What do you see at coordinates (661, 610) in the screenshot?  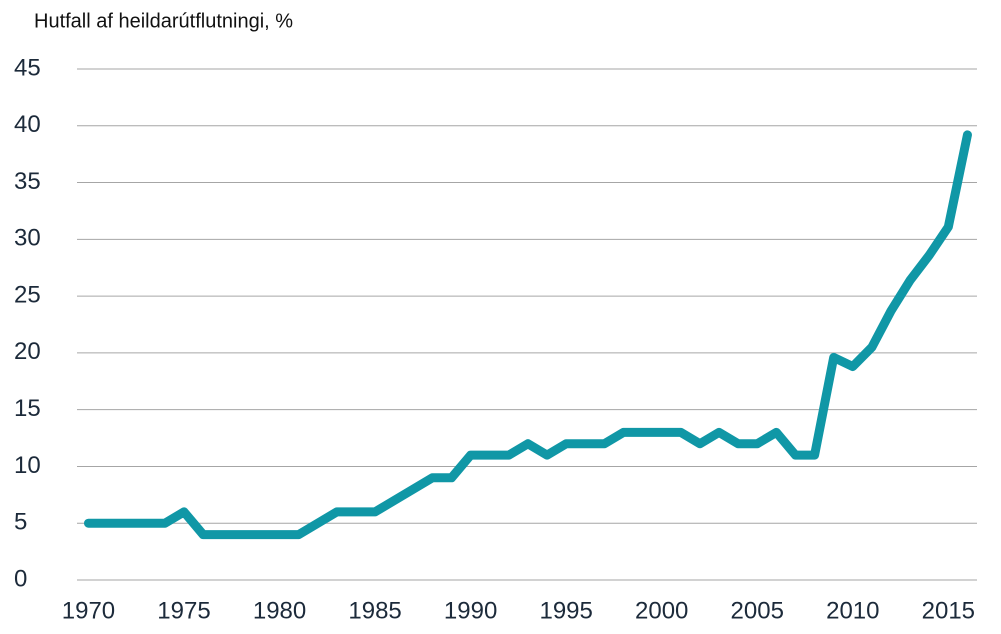 I see `x-tick-label: 2000` at bounding box center [661, 610].